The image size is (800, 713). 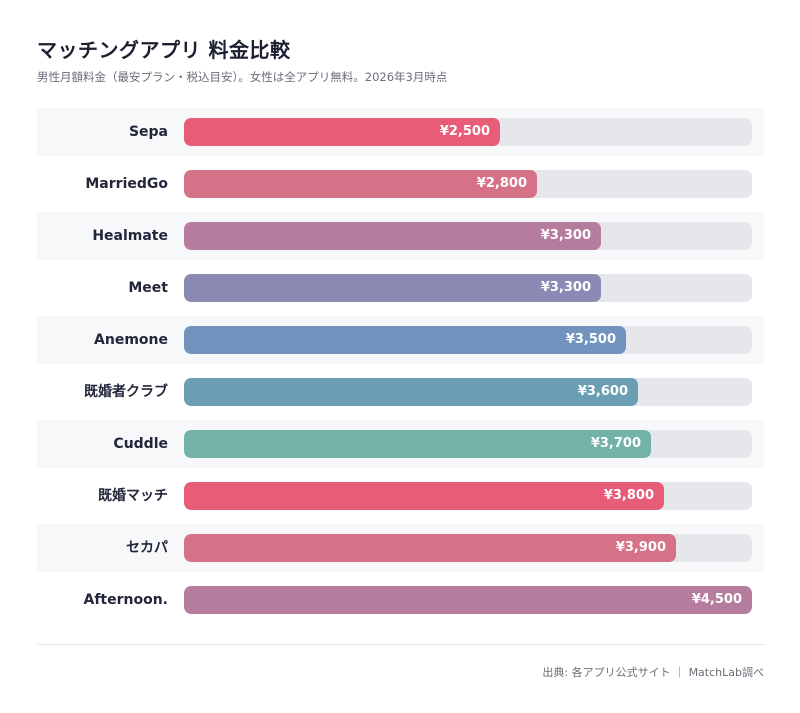 What do you see at coordinates (131, 340) in the screenshot?
I see `category-label: Anemone` at bounding box center [131, 340].